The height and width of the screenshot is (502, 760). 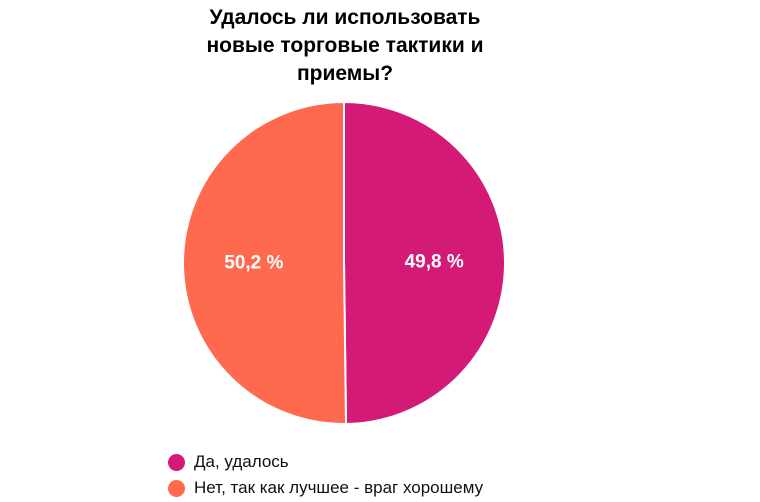 What do you see at coordinates (253, 263) in the screenshot?
I see `pie-label-no: 50,2 %` at bounding box center [253, 263].